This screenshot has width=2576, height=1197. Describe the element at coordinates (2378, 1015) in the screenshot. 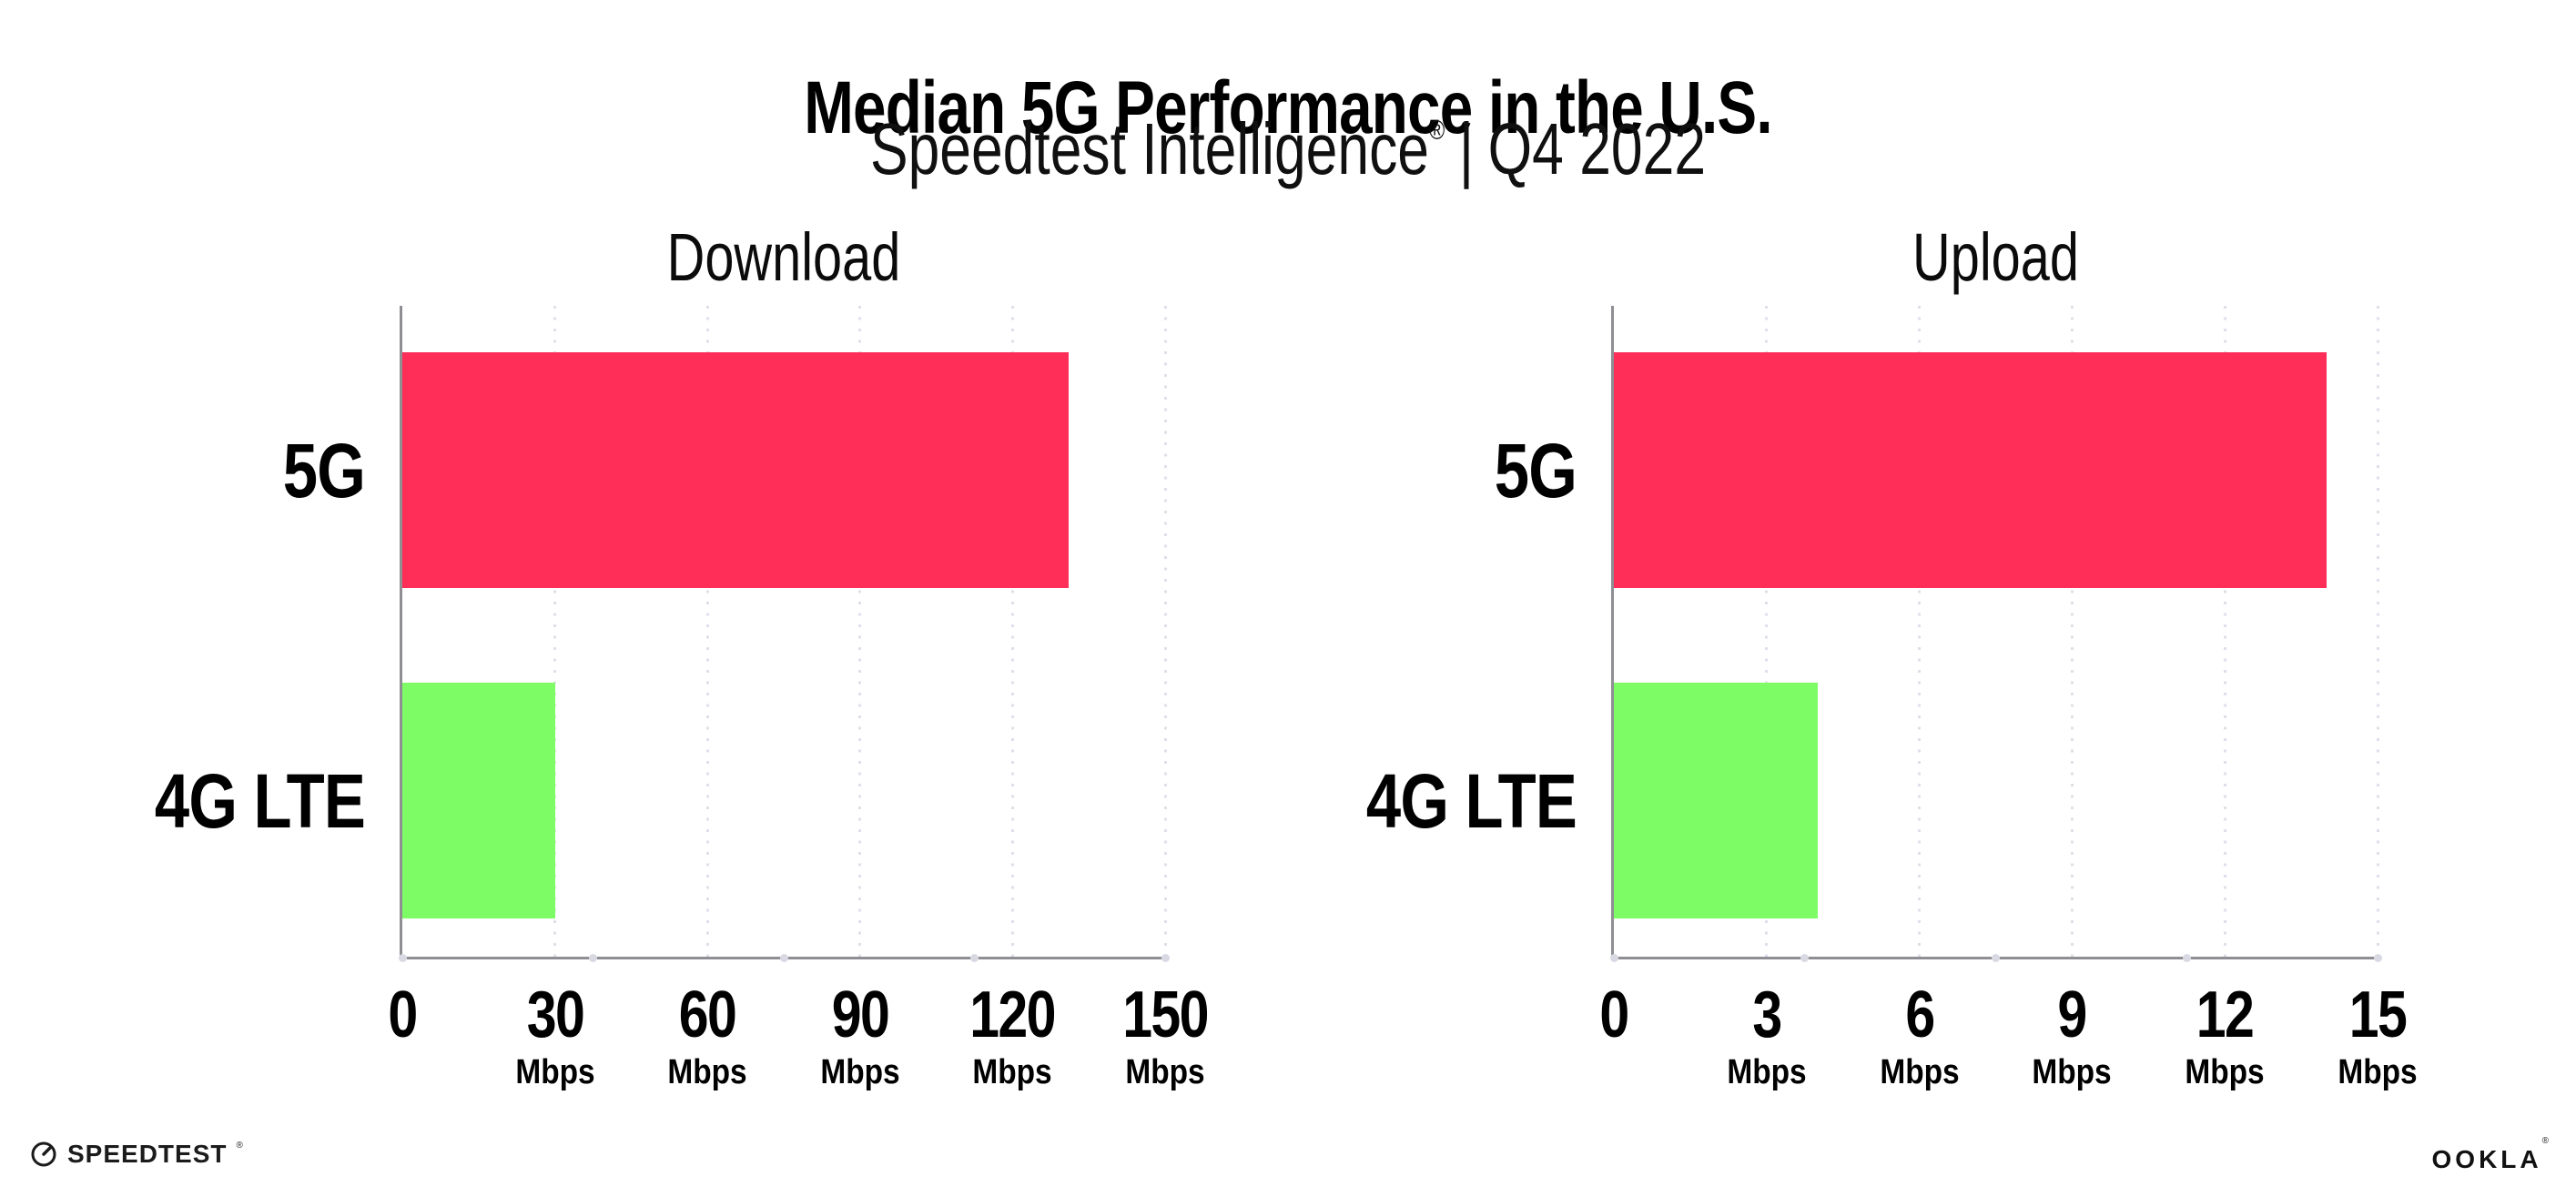

I see `x-tick-value: 15` at that location.